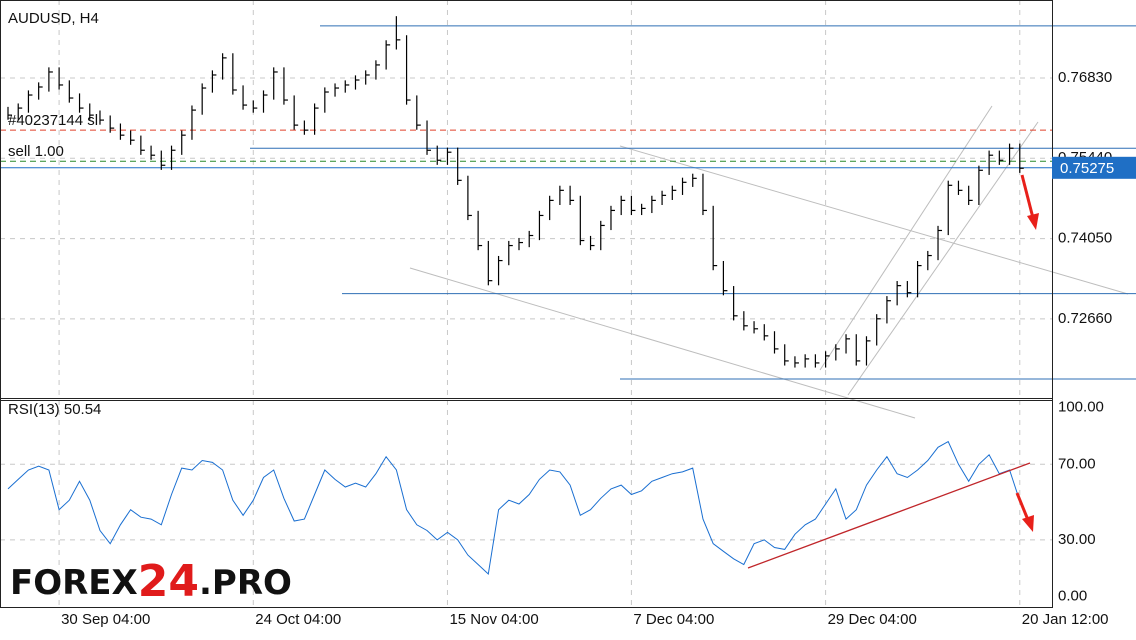 This screenshot has height=640, width=1136. Describe the element at coordinates (1077, 463) in the screenshot. I see `y-tick-label: 70.00` at that location.